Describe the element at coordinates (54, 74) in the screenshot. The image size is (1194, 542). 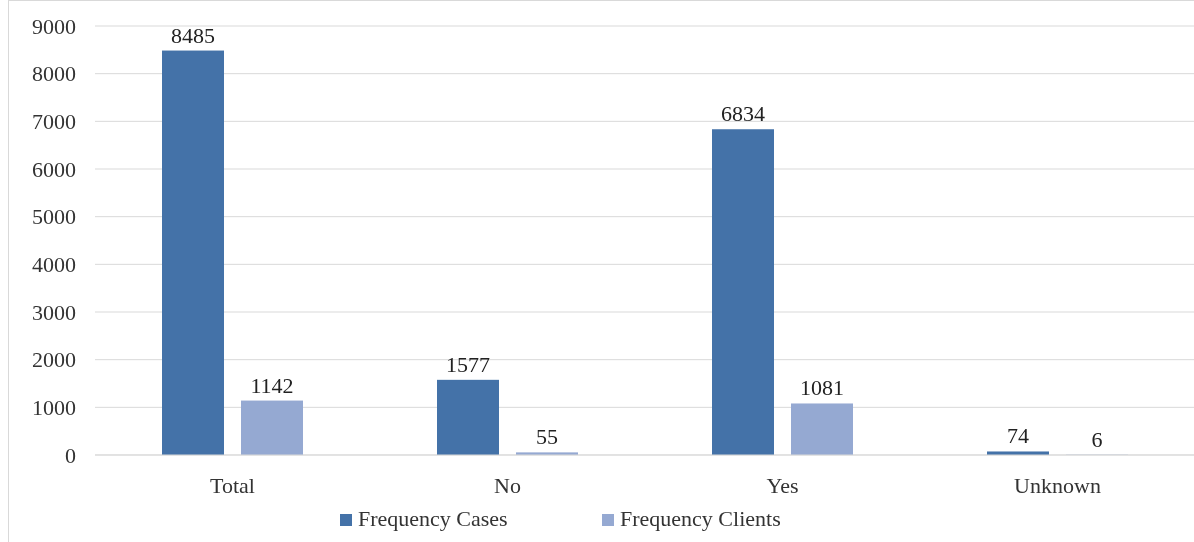
I see `y-tick-label: 8000` at that location.